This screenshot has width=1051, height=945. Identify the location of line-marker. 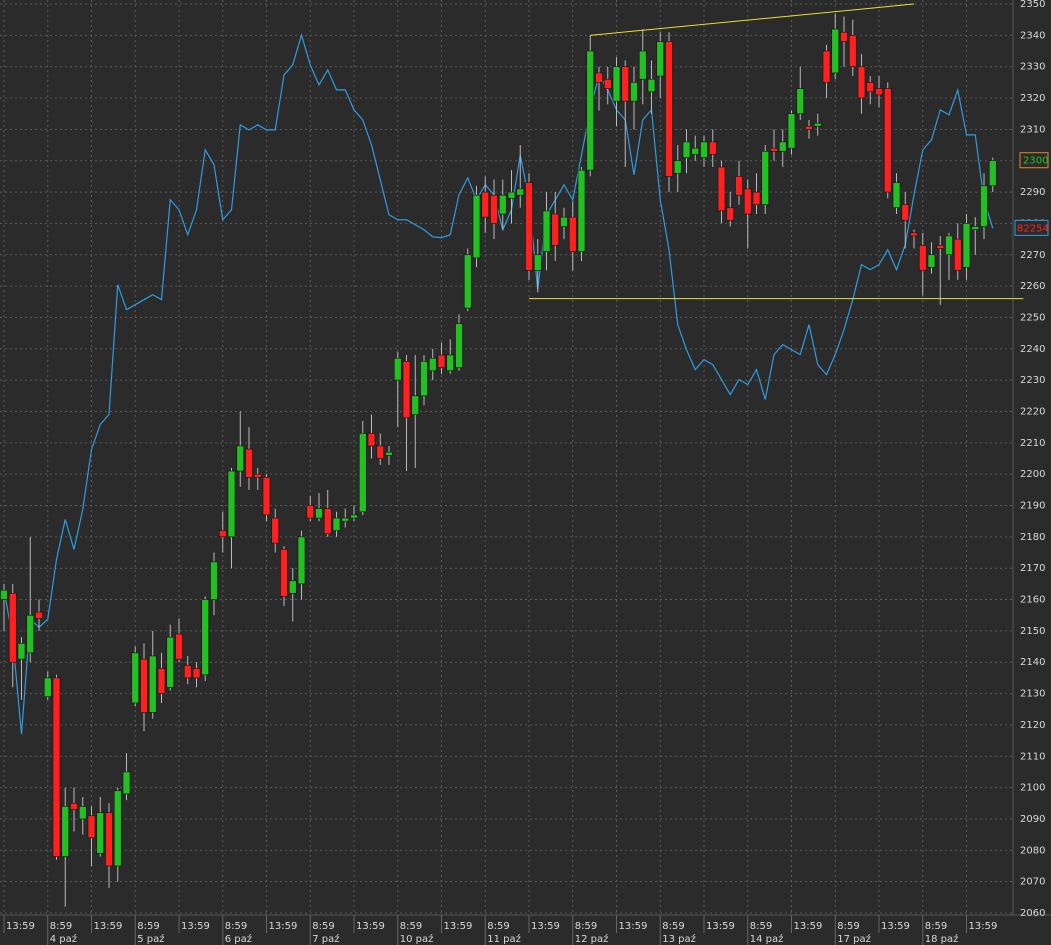
(1031, 227).